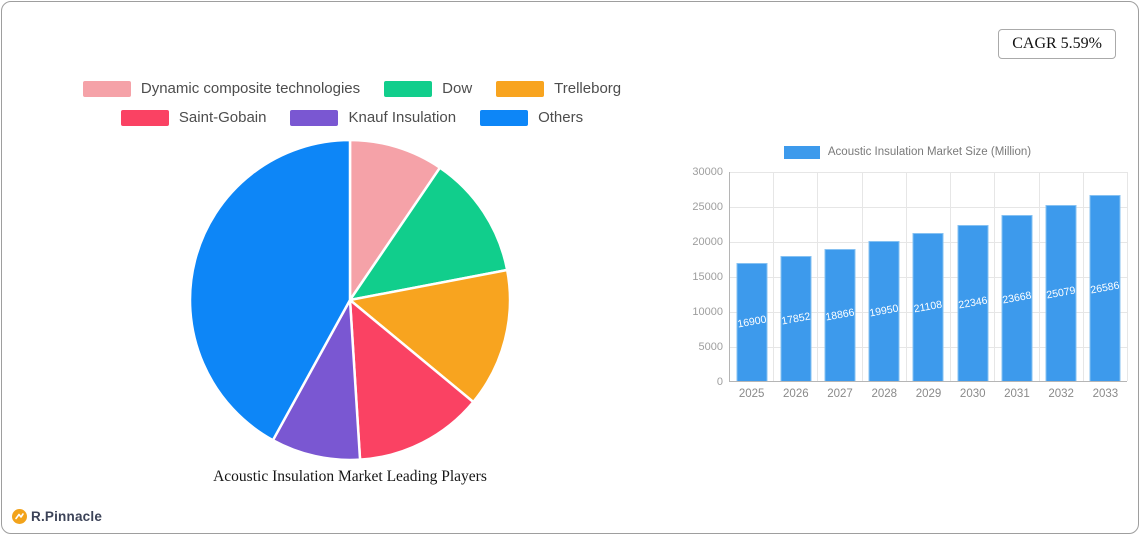 Image resolution: width=1140 pixels, height=535 pixels. What do you see at coordinates (752, 321) in the screenshot?
I see `bar-2025` at bounding box center [752, 321].